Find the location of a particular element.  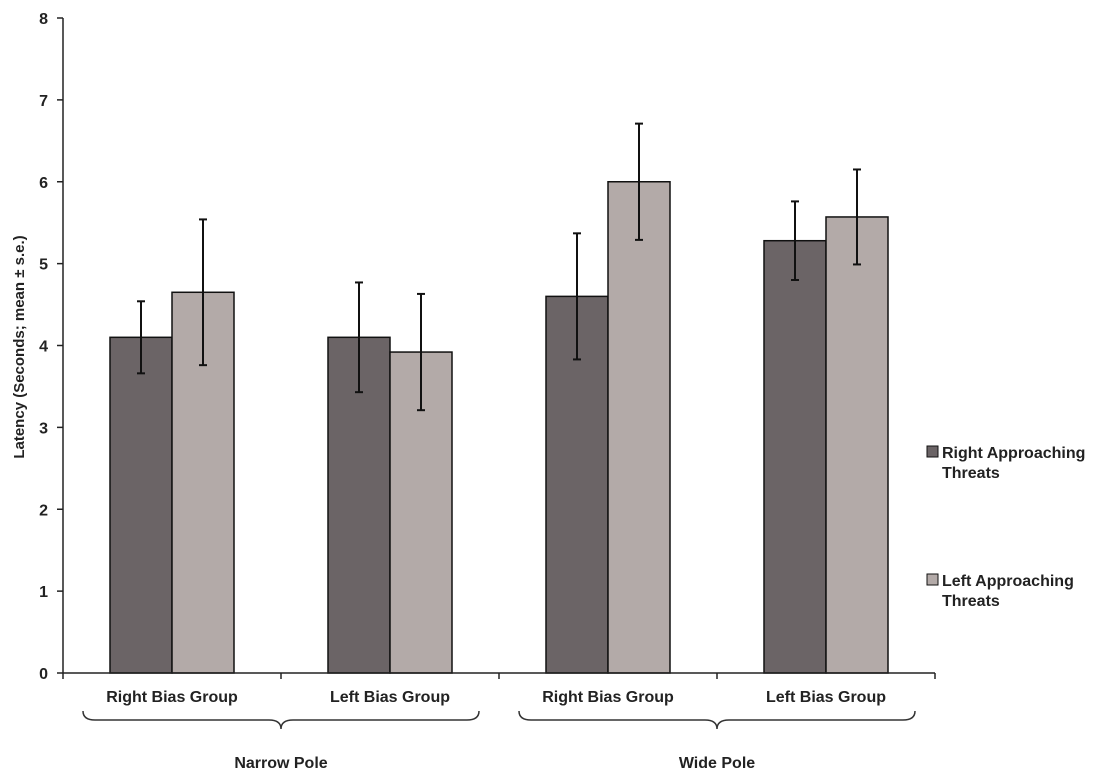

legend-label: Left Approaching is located at coordinates (1008, 581).